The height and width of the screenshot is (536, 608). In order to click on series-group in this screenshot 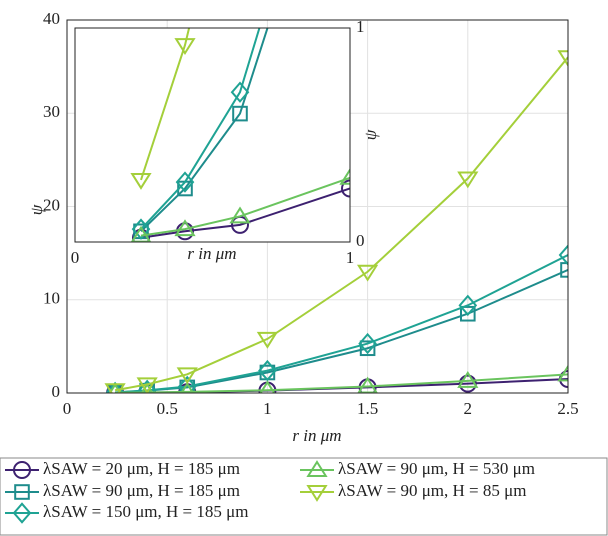, I will do `click(240, 135)`.